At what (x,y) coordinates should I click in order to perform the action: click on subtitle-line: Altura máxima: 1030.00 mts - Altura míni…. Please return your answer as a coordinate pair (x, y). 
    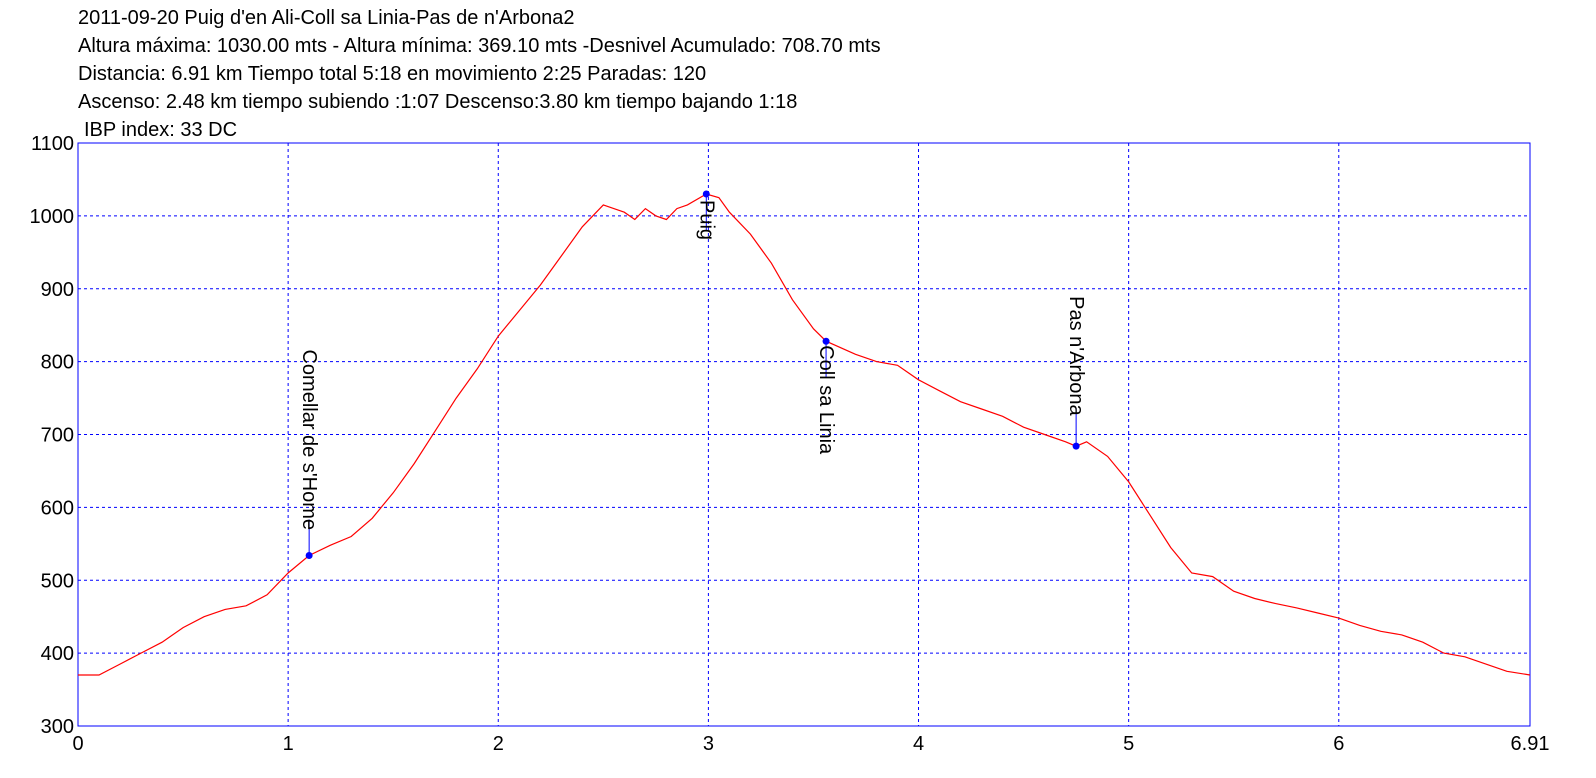
    Looking at the image, I should click on (479, 46).